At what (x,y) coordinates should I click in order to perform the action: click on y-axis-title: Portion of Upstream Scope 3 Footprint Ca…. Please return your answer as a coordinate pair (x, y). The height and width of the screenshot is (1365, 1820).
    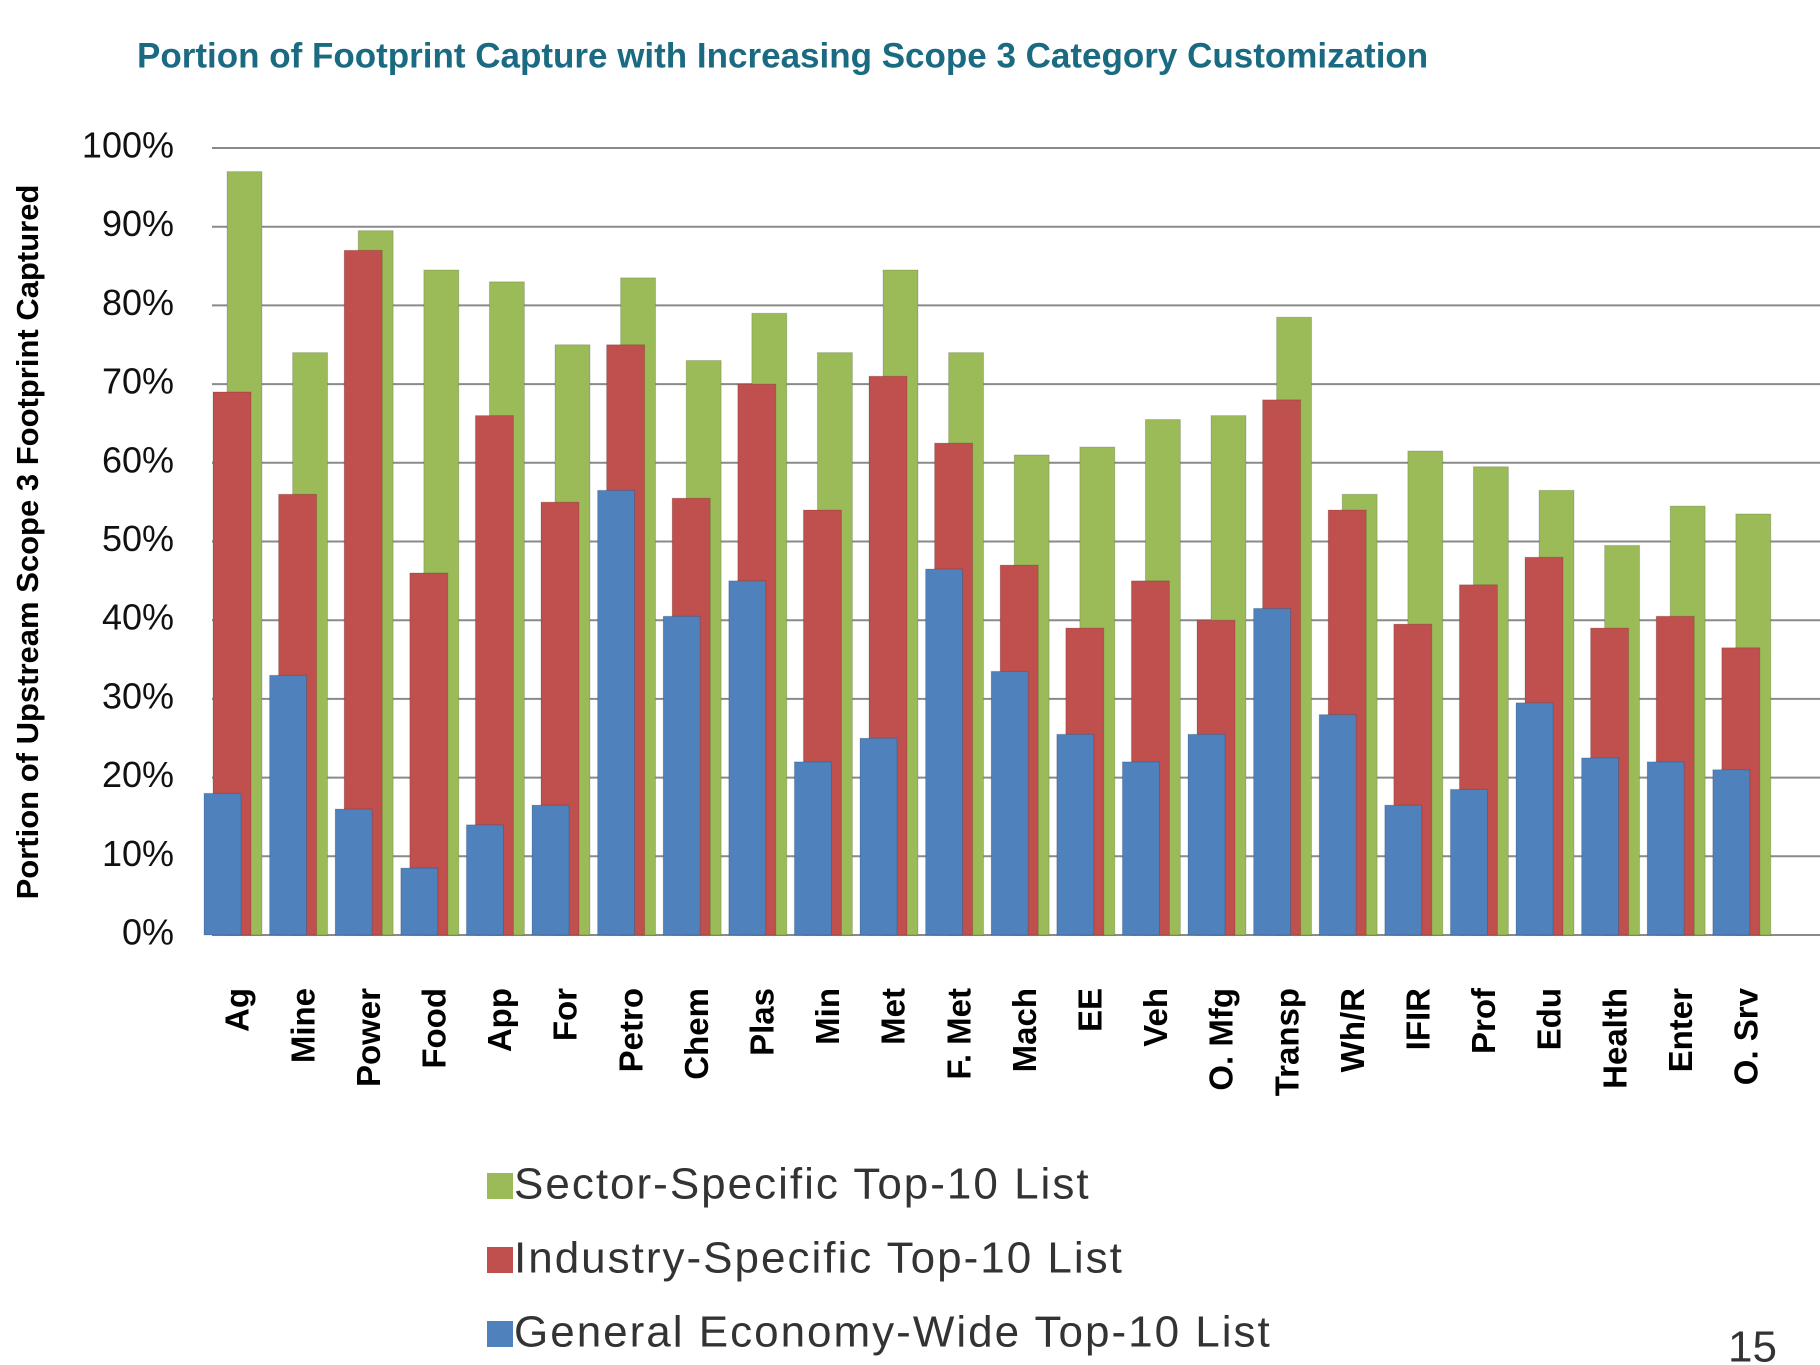
    Looking at the image, I should click on (27, 542).